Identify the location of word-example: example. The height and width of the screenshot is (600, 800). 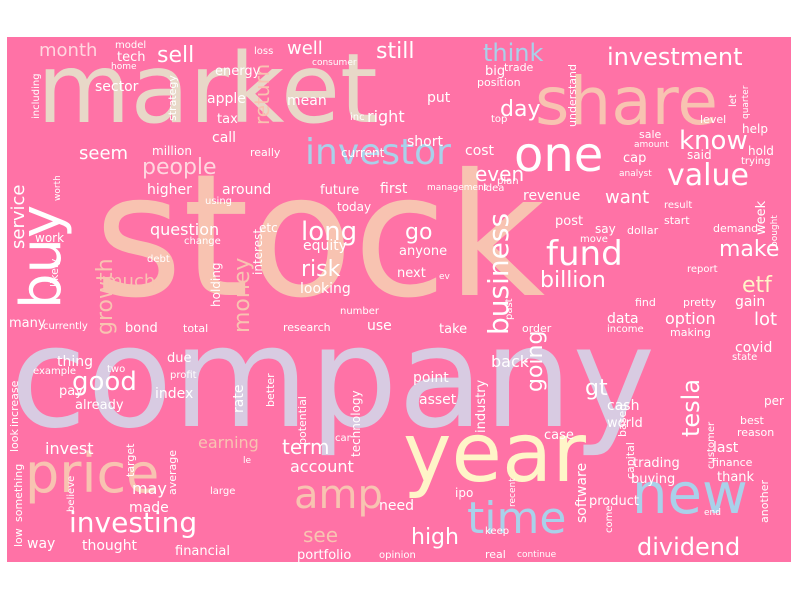
(55, 371).